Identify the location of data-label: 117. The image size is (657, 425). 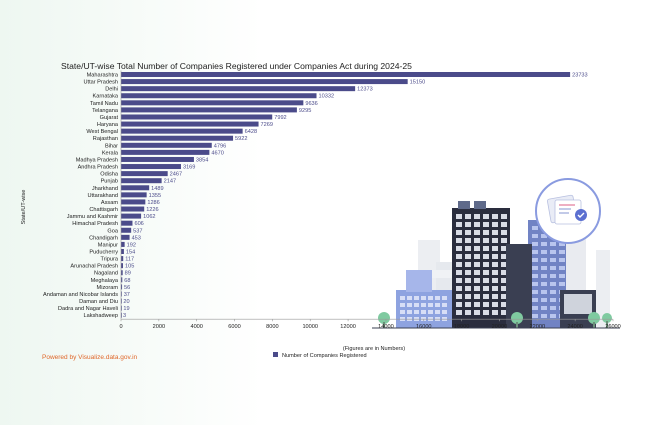
(129, 260).